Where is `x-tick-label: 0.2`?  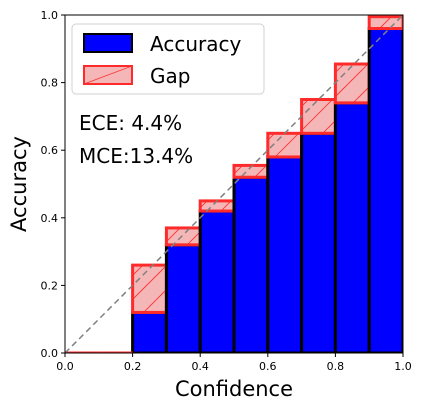 x-tick-label: 0.2 is located at coordinates (133, 366).